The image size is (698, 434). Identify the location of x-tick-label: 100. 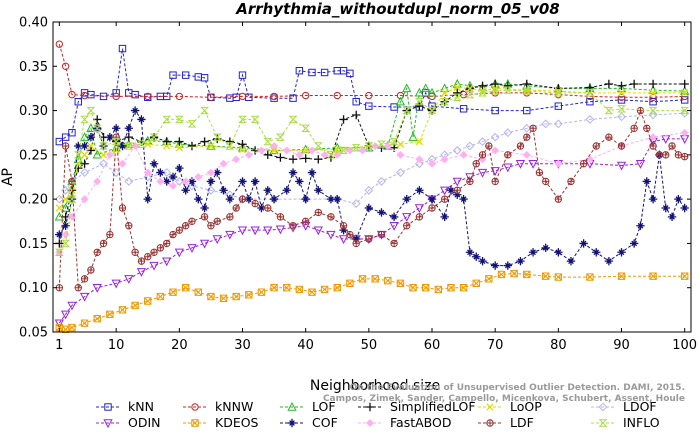
(684, 345).